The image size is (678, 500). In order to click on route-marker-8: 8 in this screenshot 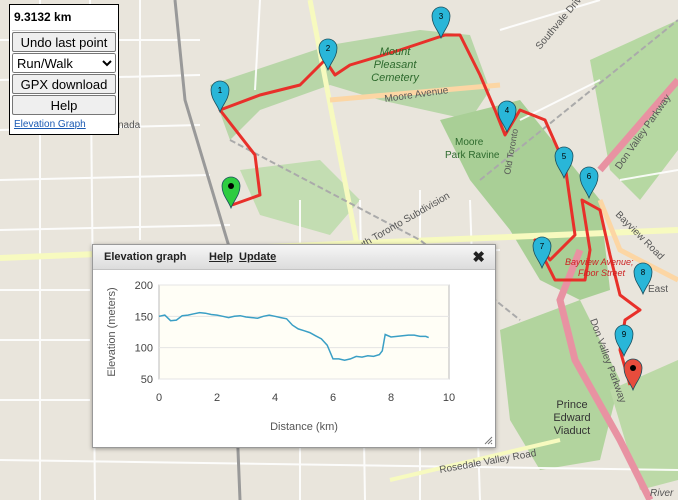, I will do `click(643, 279)`.